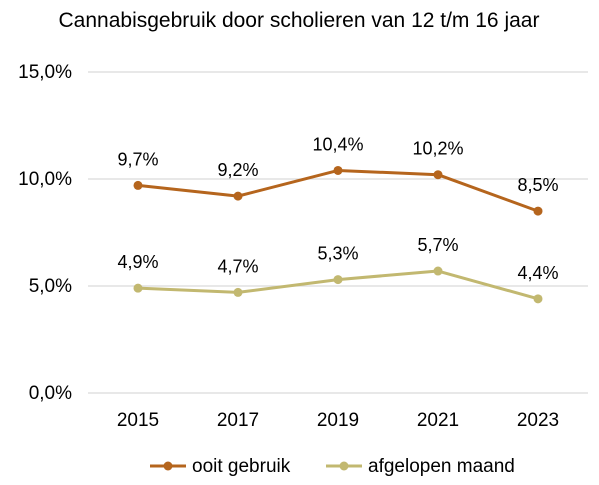 This screenshot has height=485, width=599. I want to click on x-tick-label: 2023, so click(538, 420).